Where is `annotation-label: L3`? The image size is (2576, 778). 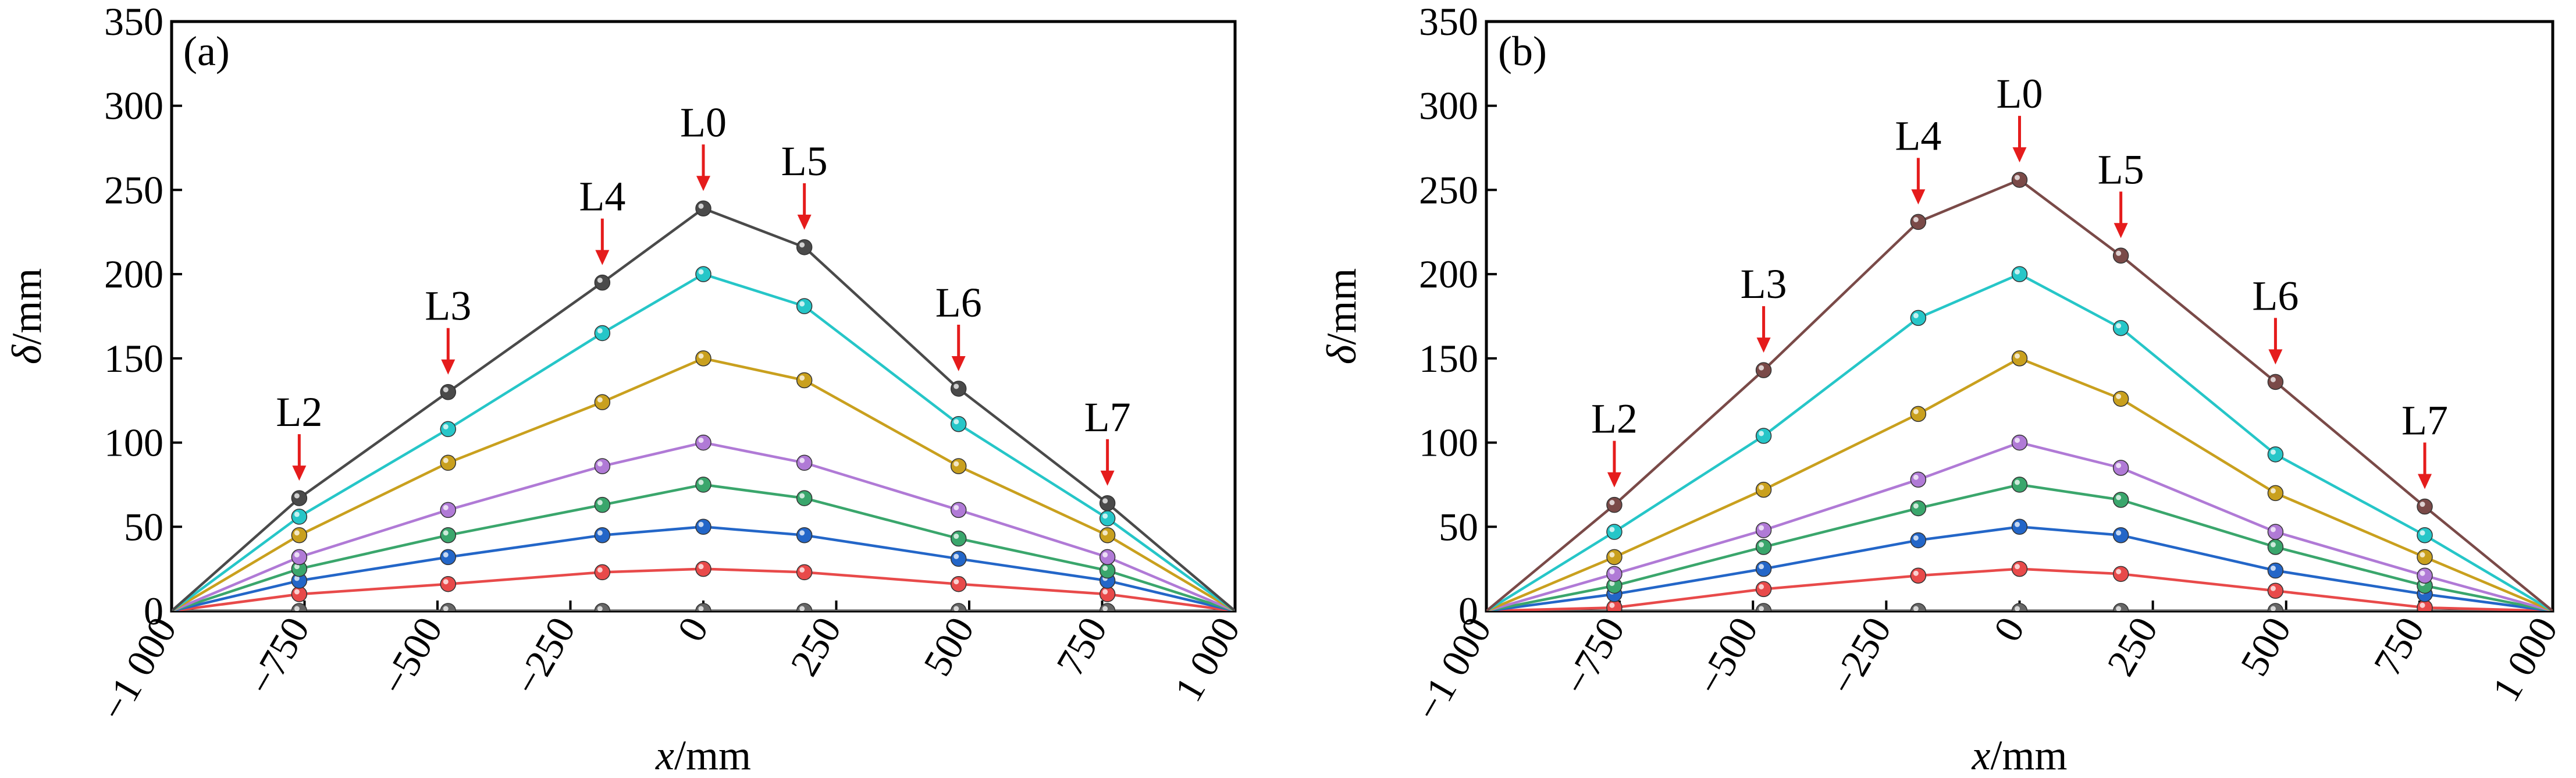 annotation-label: L3 is located at coordinates (1764, 284).